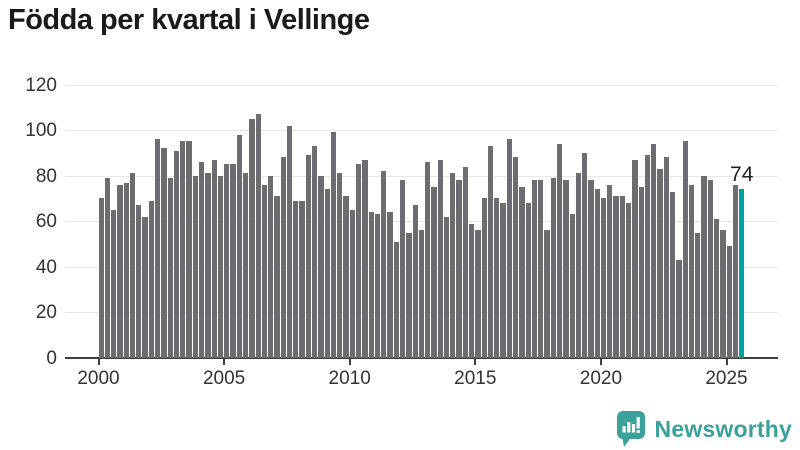 This screenshot has width=800, height=450. I want to click on y-axis-tick-label: 20, so click(46, 313).